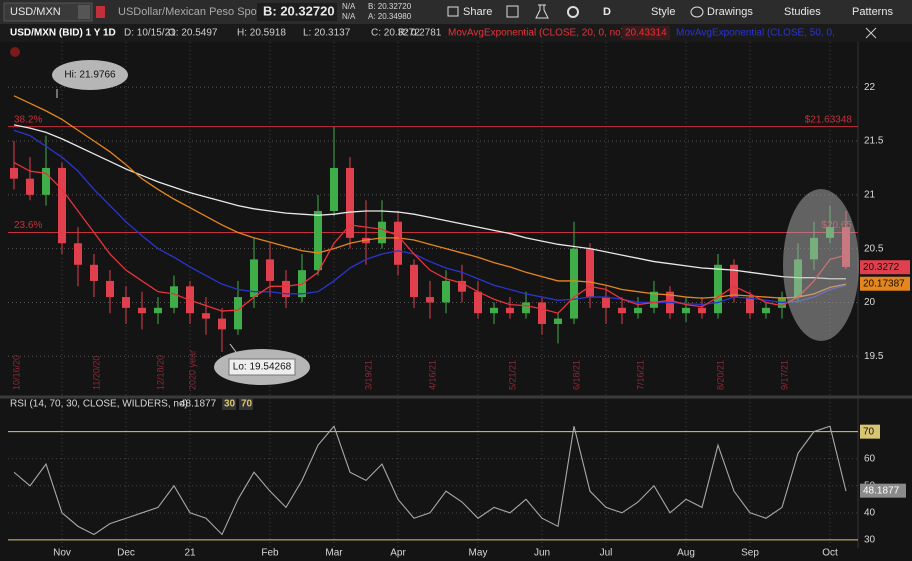 The height and width of the screenshot is (561, 912). What do you see at coordinates (830, 553) in the screenshot?
I see `x-tick-label: Oct` at bounding box center [830, 553].